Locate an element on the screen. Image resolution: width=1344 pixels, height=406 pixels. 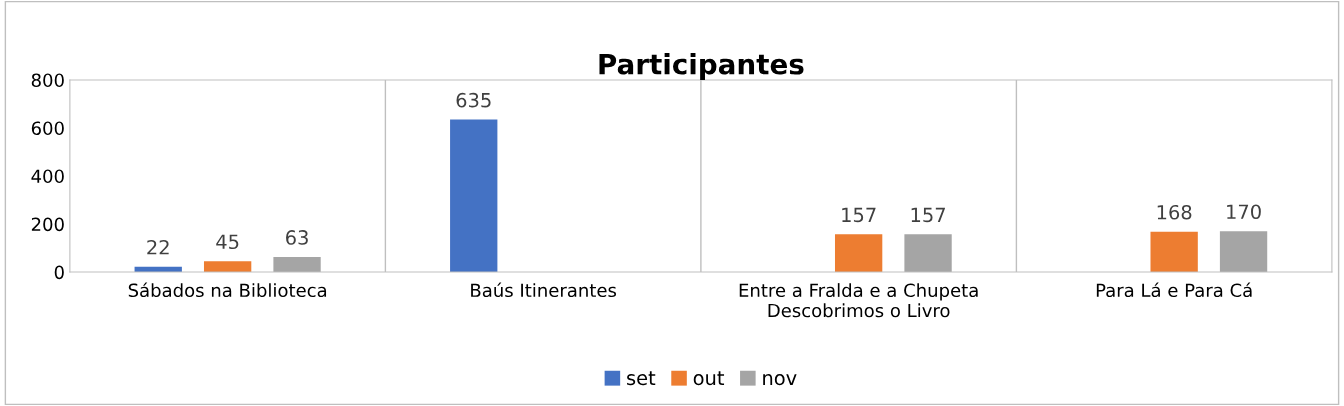
x-tick-label: Entre a Fralda e a Chupeta Descobrimos o Livro is located at coordinates (858, 300).